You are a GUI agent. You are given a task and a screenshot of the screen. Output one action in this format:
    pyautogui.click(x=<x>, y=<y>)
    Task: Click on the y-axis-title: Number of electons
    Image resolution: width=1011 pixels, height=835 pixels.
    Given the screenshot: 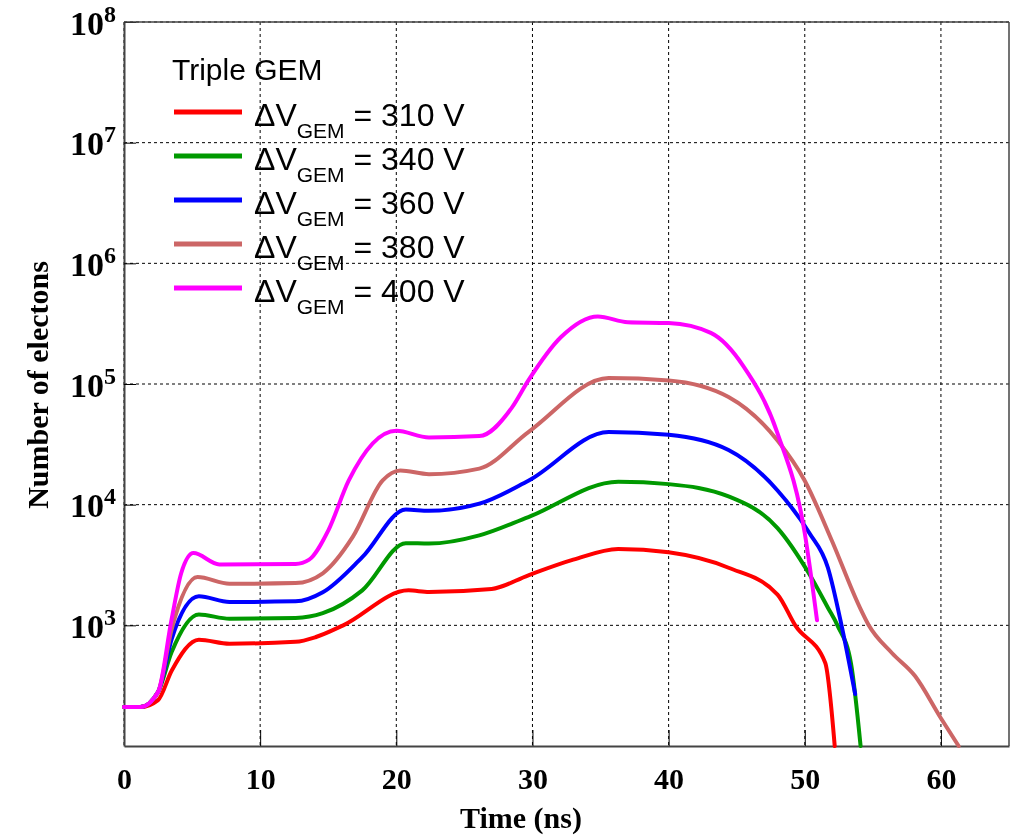 What is the action you would take?
    pyautogui.click(x=37, y=385)
    